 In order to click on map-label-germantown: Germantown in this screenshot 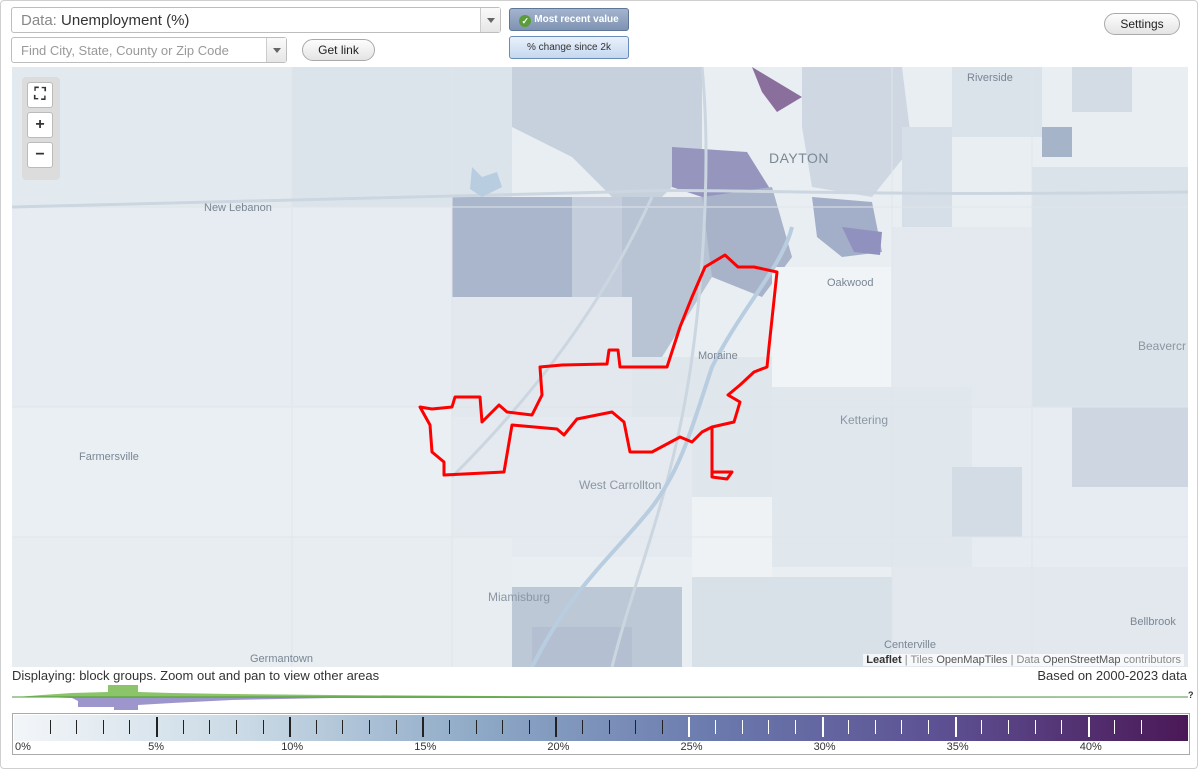, I will do `click(281, 659)`.